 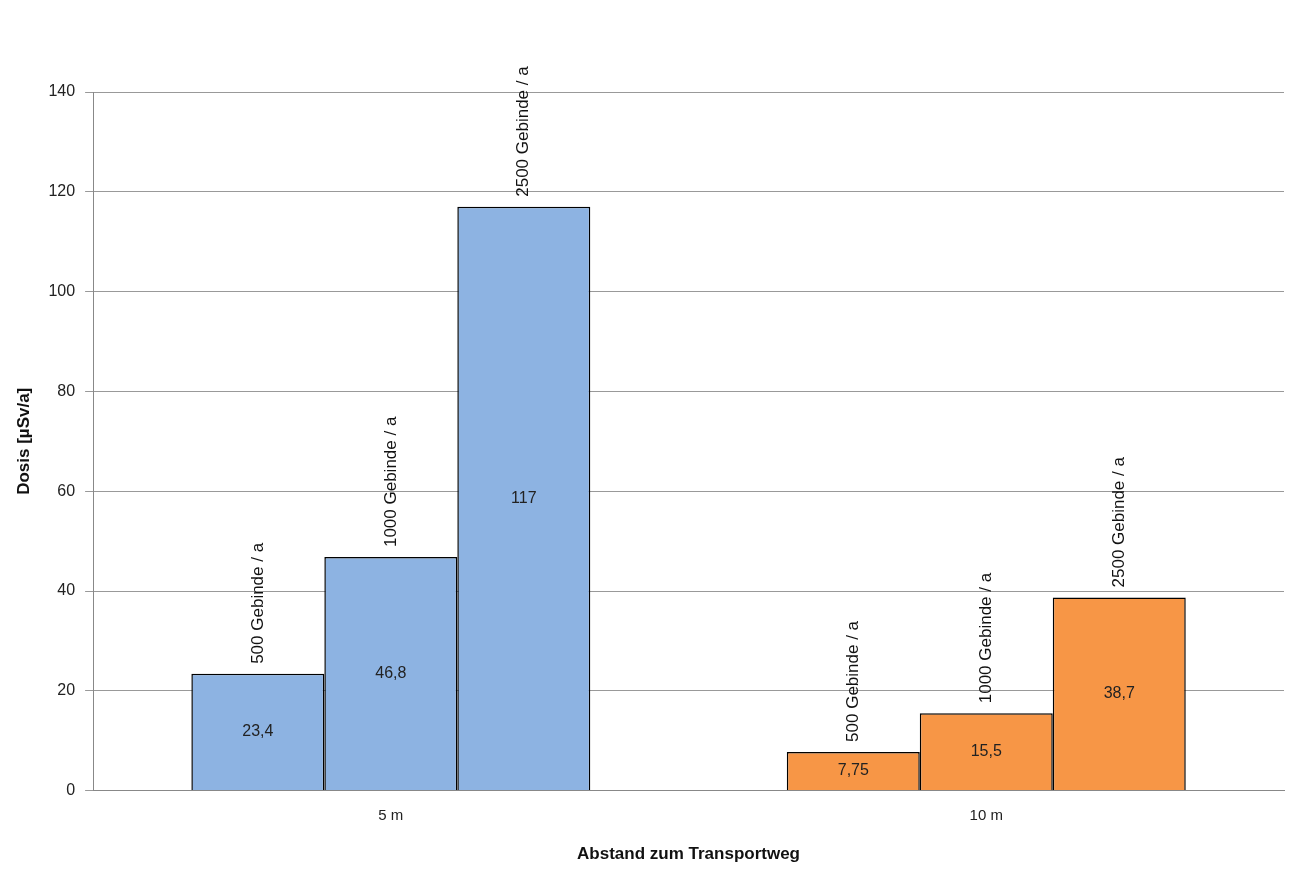 I want to click on x-tick-label: 10 m, so click(x=986, y=814).